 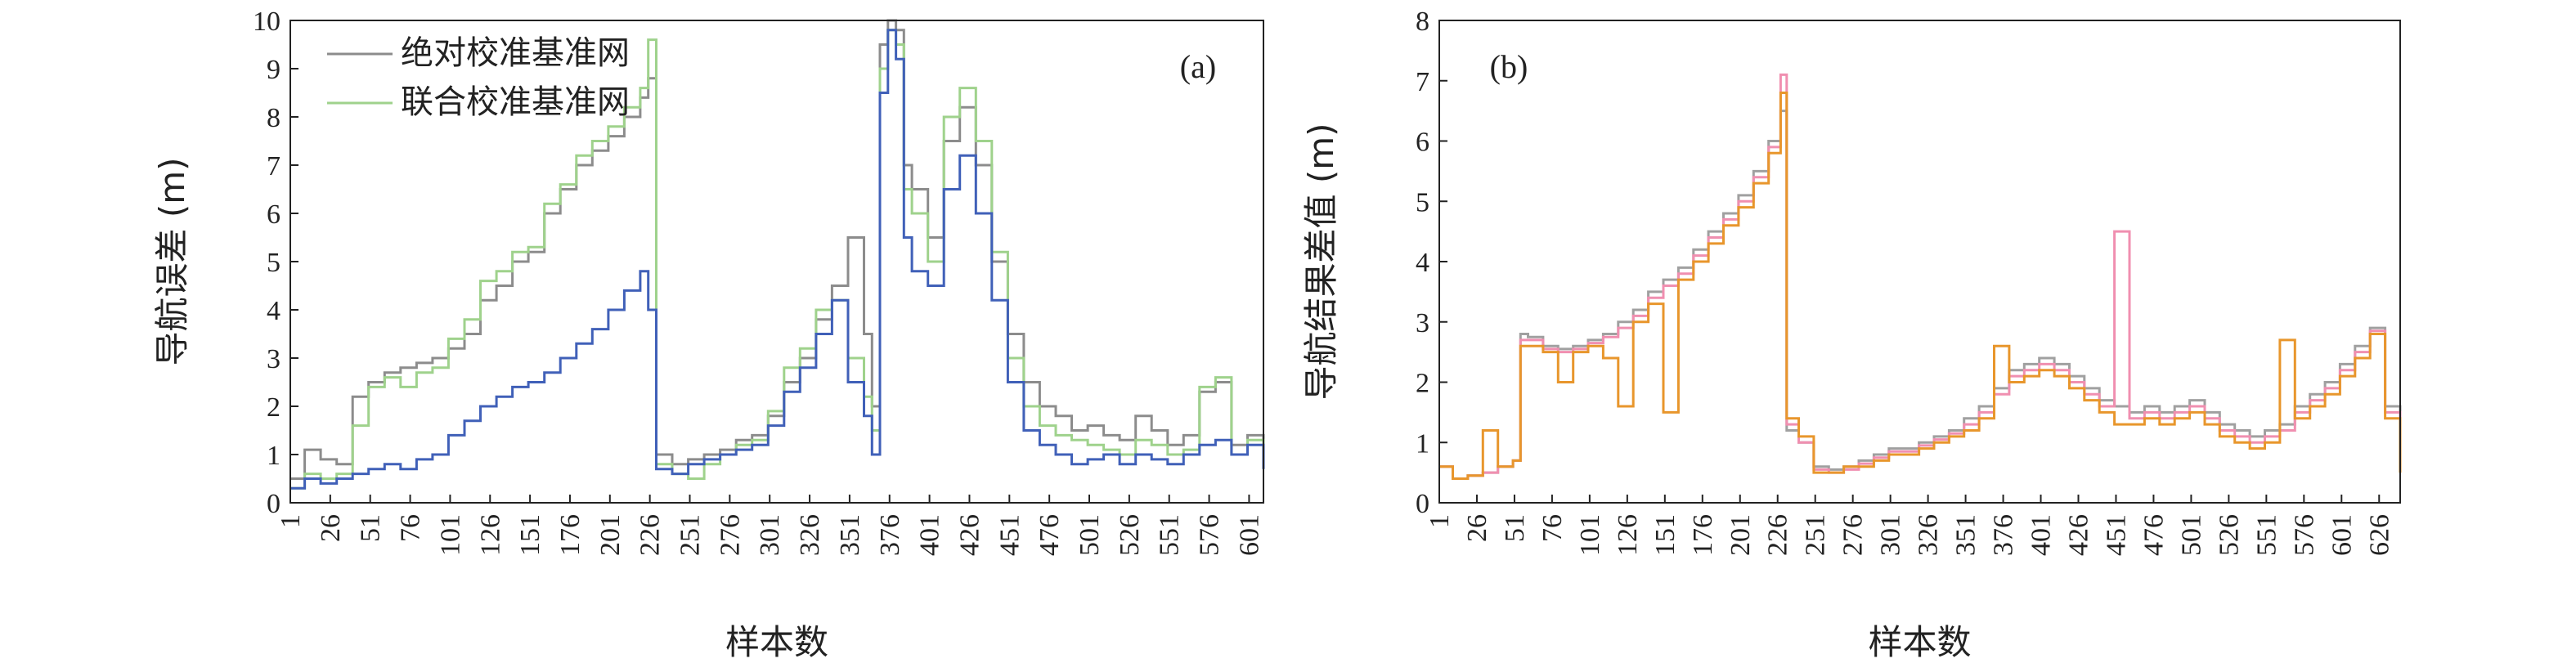 I want to click on y-axis-title: 导航结果差值 (m), so click(x=1321, y=261).